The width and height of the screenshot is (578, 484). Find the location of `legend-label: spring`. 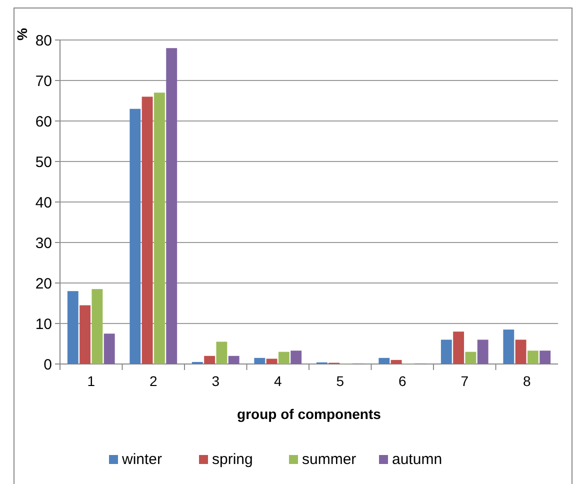

legend-label: spring is located at coordinates (232, 459).